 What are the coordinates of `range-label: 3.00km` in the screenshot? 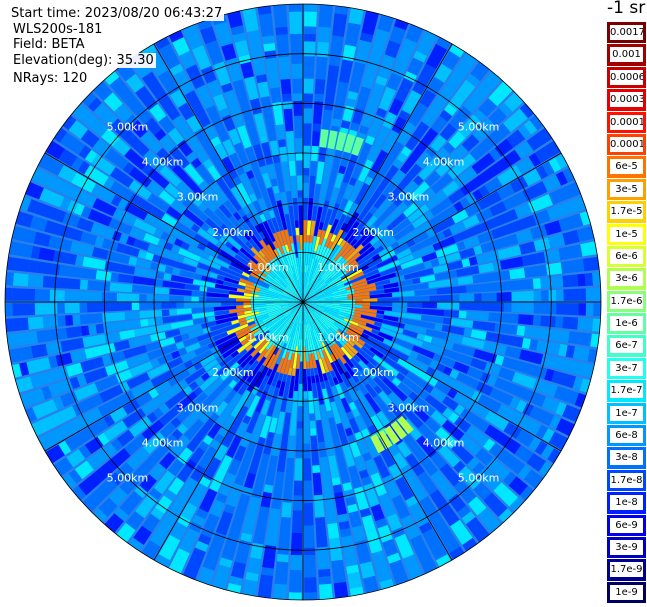 It's located at (198, 407).